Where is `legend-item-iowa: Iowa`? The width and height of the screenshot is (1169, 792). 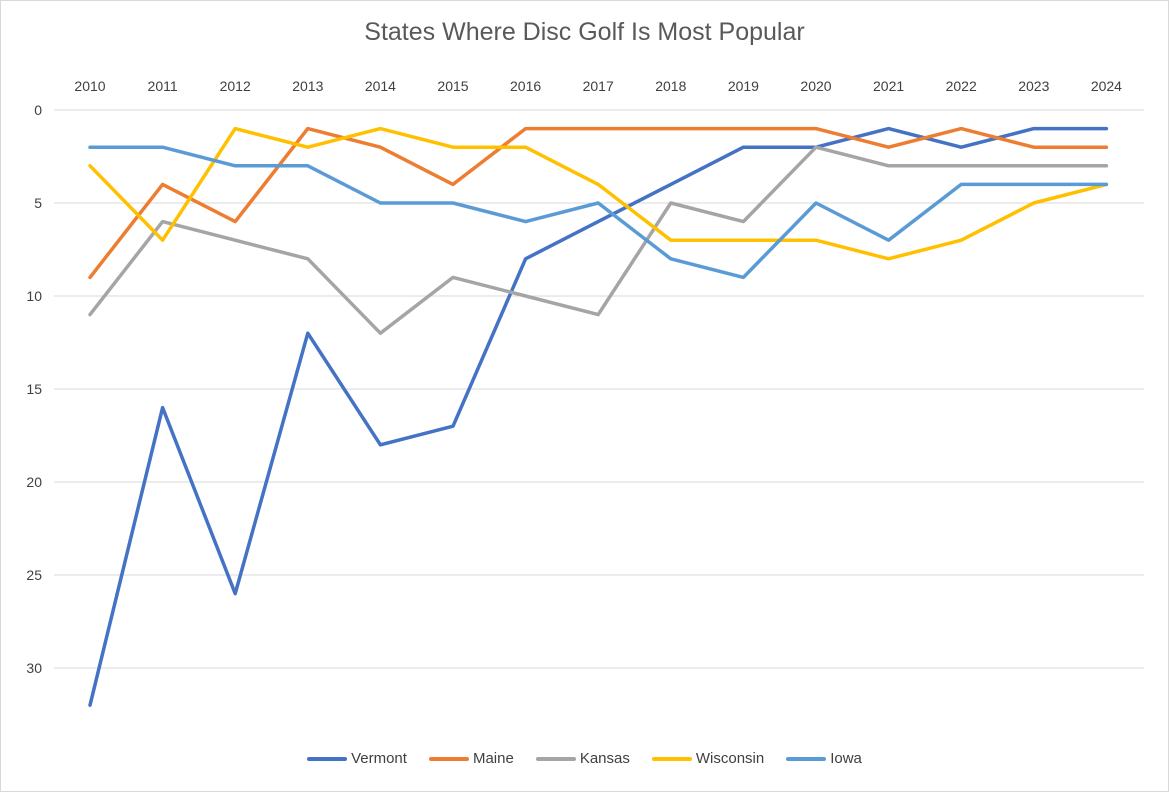
legend-item-iowa: Iowa is located at coordinates (824, 758).